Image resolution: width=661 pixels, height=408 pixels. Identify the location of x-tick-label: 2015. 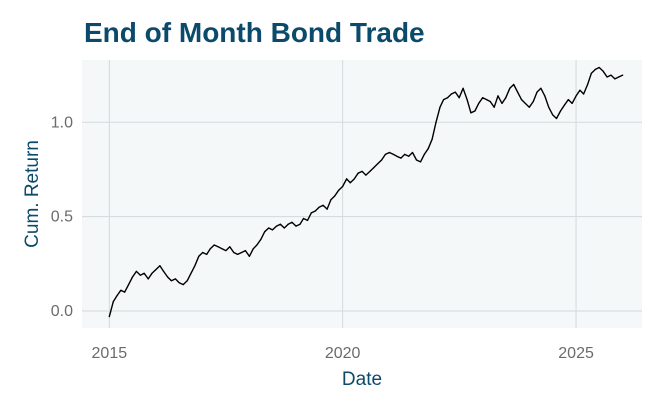
(110, 353).